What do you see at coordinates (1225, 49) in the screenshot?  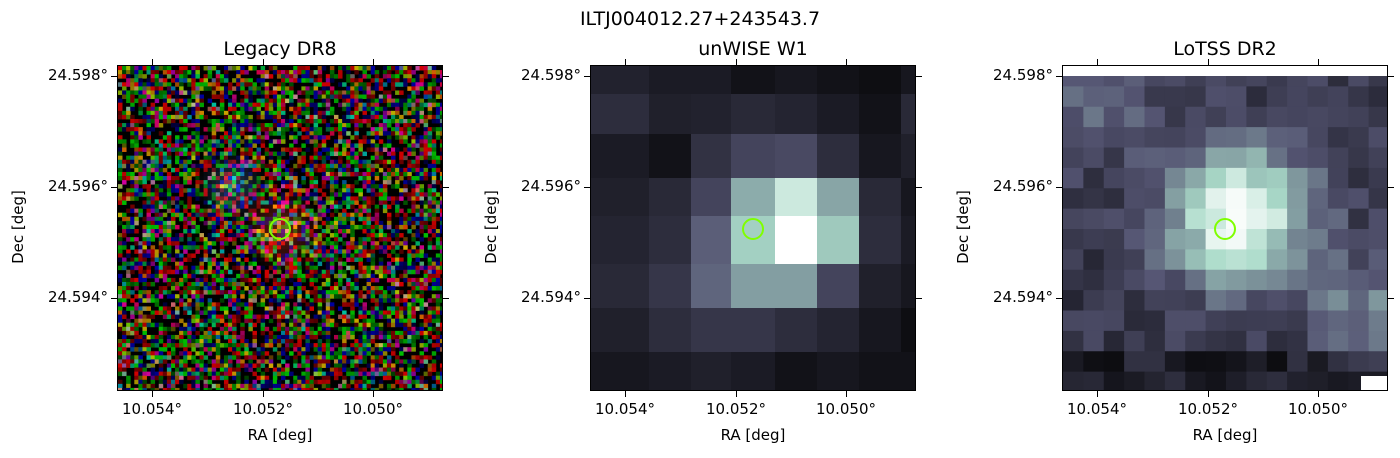 I see `panel-title-lotss: LoTSS DR2` at bounding box center [1225, 49].